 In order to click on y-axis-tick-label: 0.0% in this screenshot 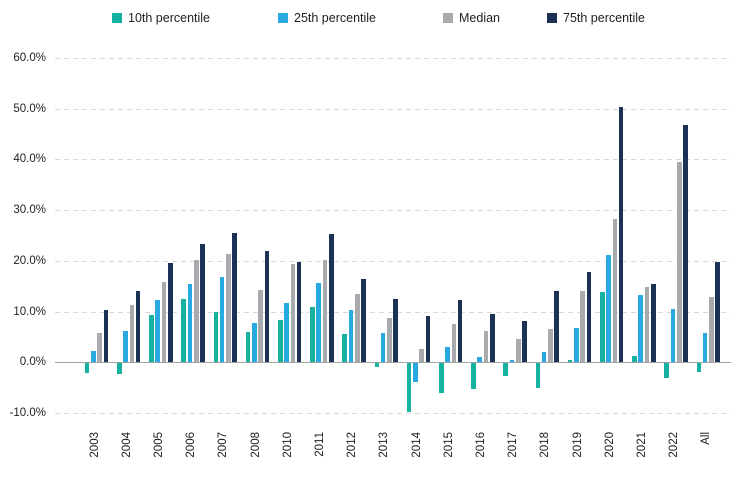, I will do `click(32, 362)`.